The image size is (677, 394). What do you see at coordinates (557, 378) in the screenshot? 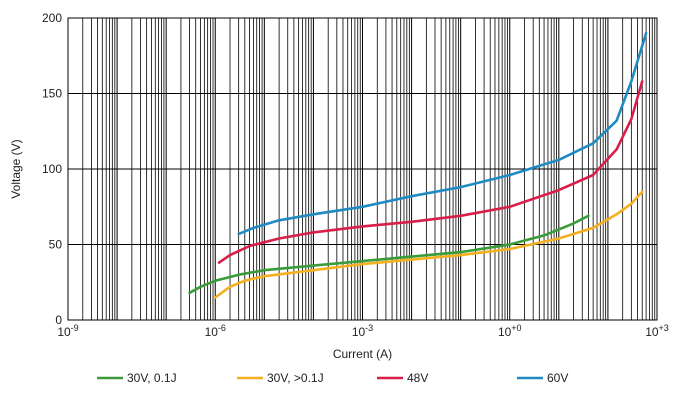
I see `legend-label-3: 60V` at bounding box center [557, 378].